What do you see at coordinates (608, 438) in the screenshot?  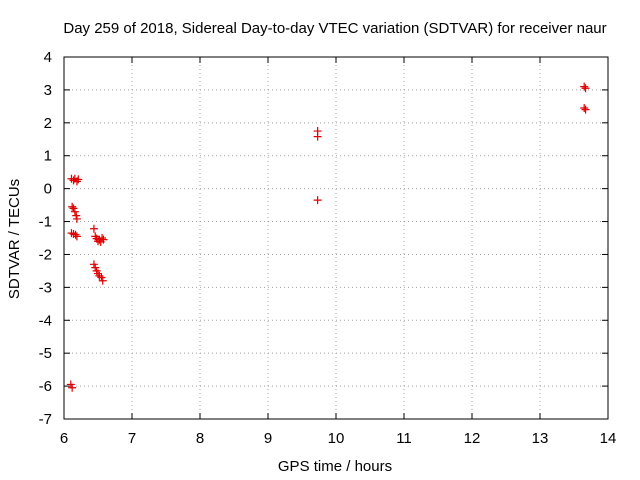 I see `x-tick-label: 14` at bounding box center [608, 438].